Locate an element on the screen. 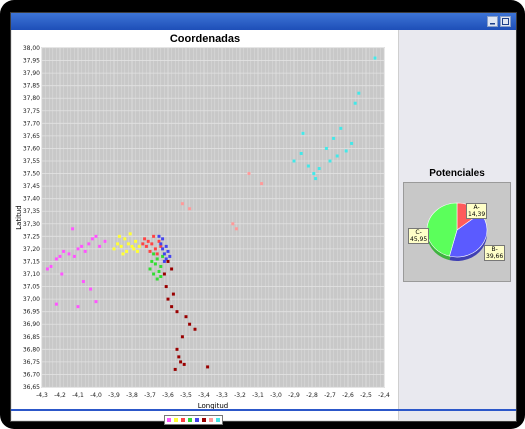 The image size is (525, 429). minimize-button is located at coordinates (492, 21).